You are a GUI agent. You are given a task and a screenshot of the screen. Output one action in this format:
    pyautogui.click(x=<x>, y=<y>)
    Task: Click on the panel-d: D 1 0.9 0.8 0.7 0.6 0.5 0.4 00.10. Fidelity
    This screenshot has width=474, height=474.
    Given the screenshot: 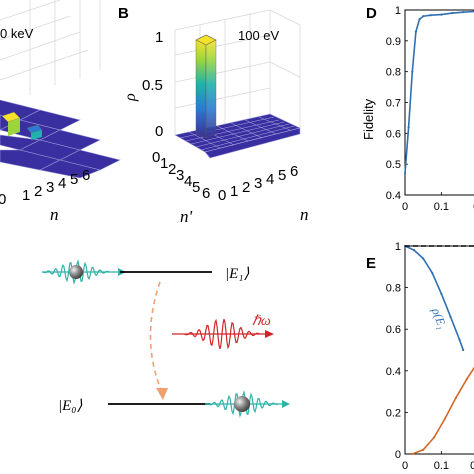 What is the action you would take?
    pyautogui.click(x=417, y=109)
    